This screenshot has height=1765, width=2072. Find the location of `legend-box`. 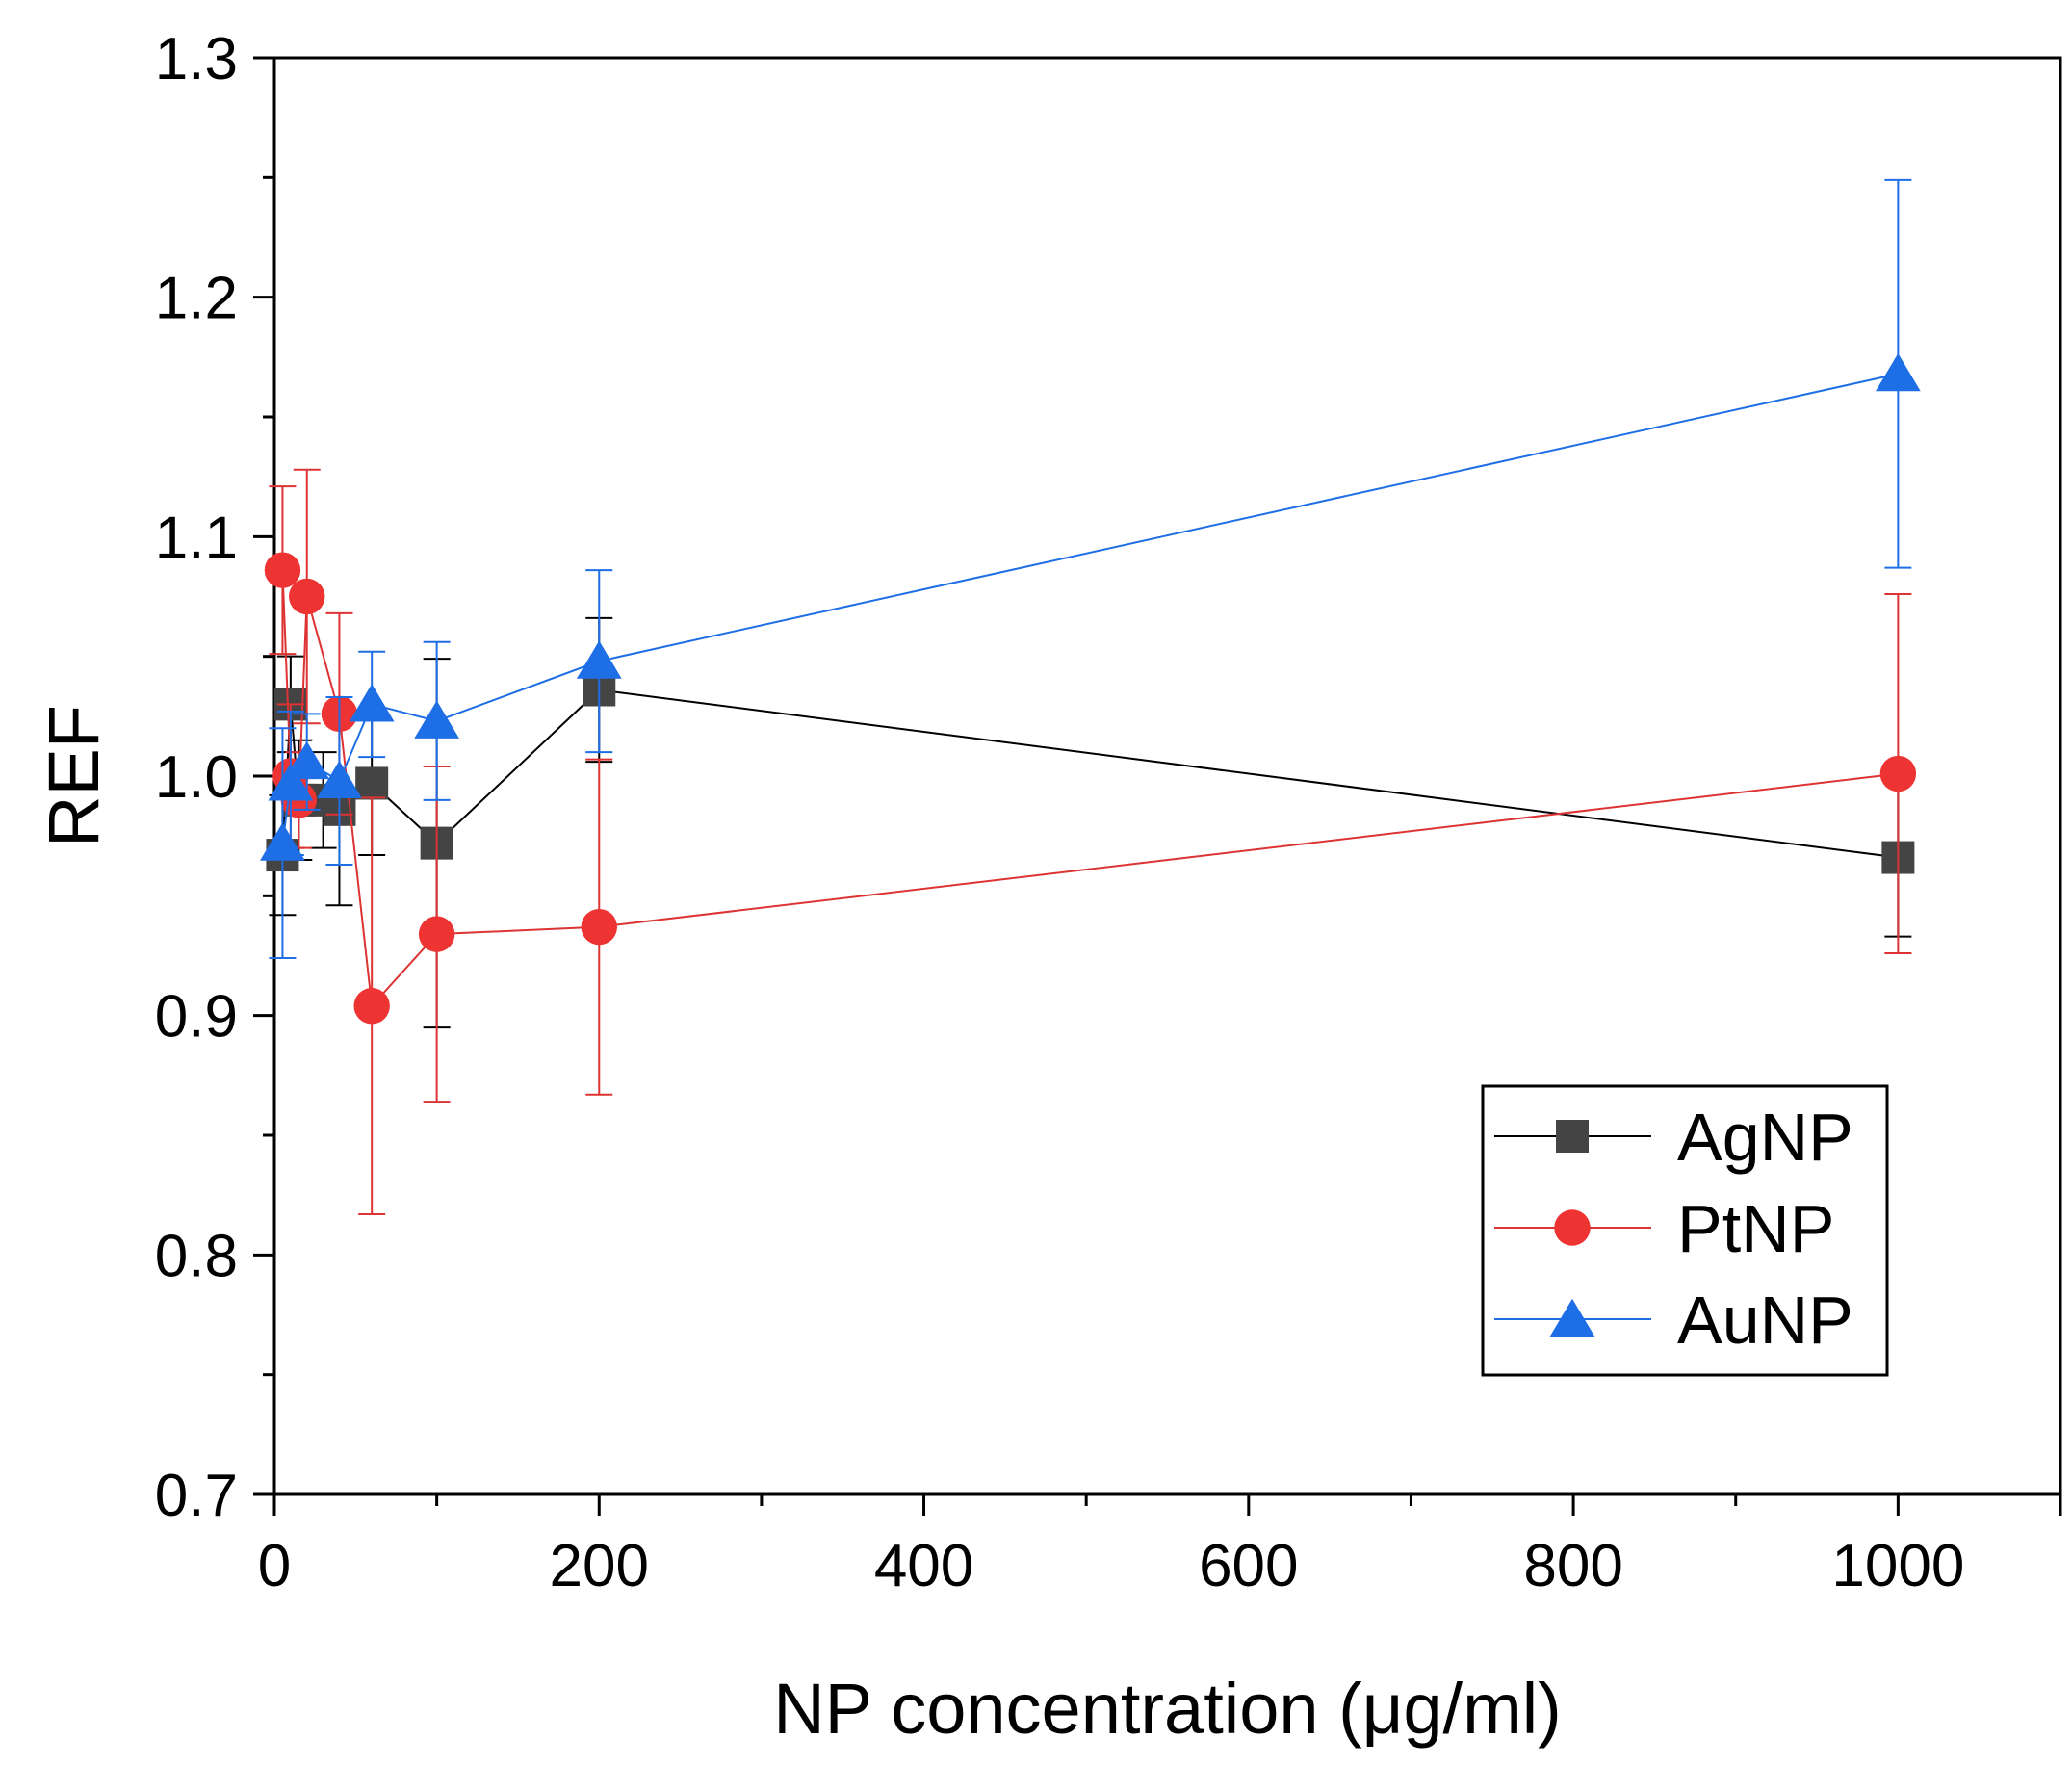

legend-box is located at coordinates (1685, 1230).